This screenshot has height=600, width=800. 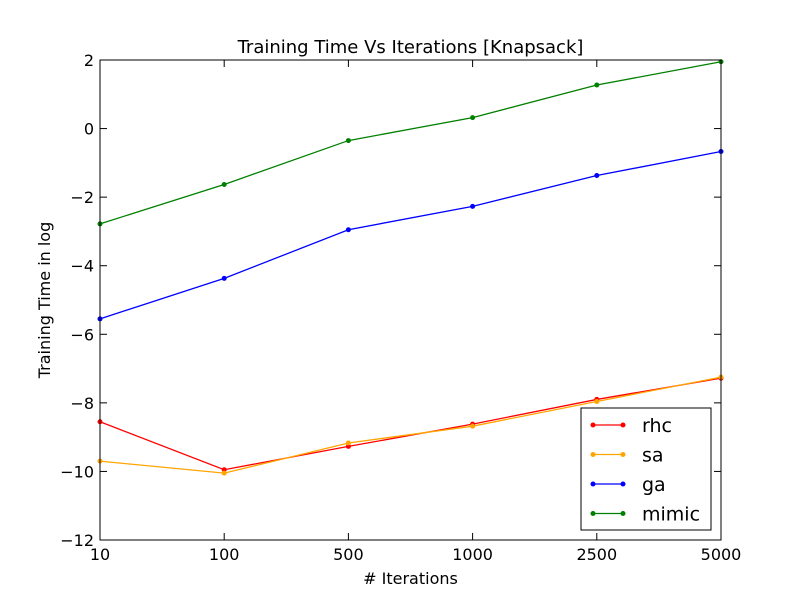 I want to click on y-tick-label: −2, so click(x=82, y=197).